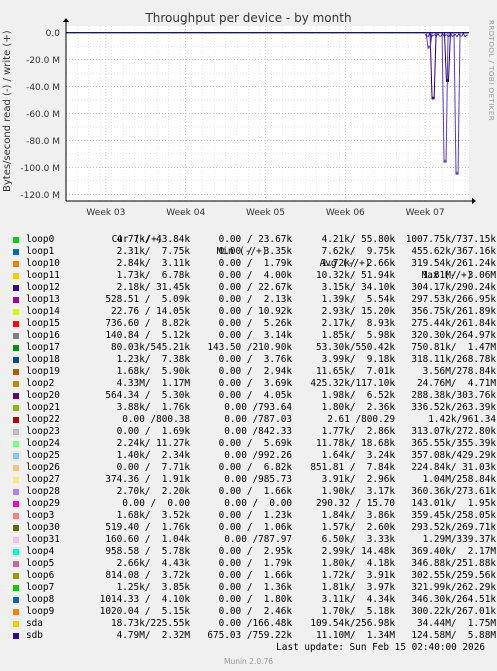 This screenshot has height=671, width=497. What do you see at coordinates (43, 443) in the screenshot?
I see `legend-name: loop24` at bounding box center [43, 443].